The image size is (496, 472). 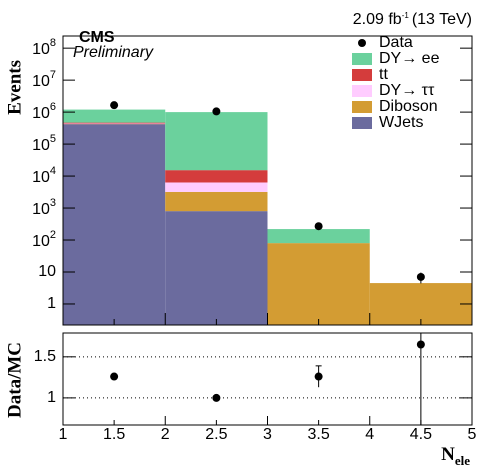 What do you see at coordinates (472, 434) in the screenshot?
I see `x-tick-label: 5` at bounding box center [472, 434].